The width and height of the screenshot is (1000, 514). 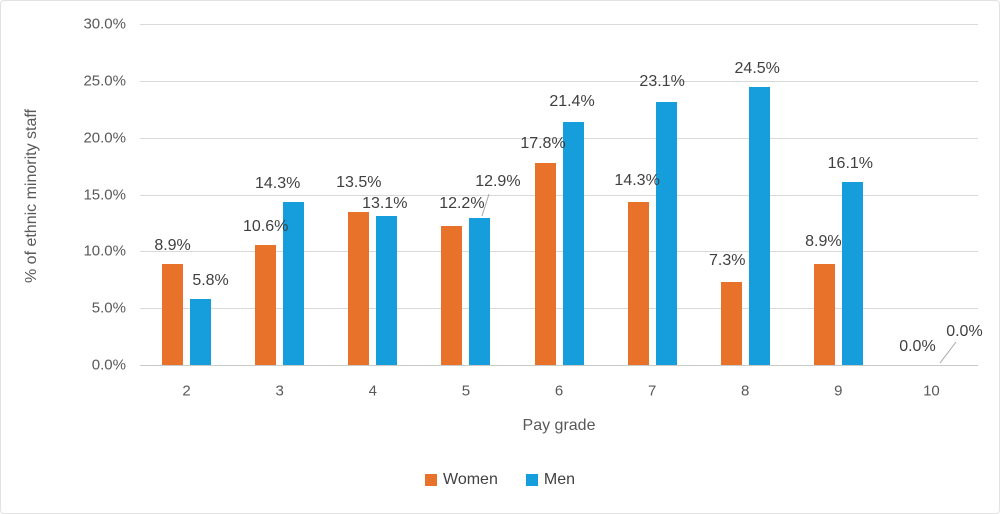 I want to click on x-tick-label-grade-9: 9, so click(x=838, y=391).